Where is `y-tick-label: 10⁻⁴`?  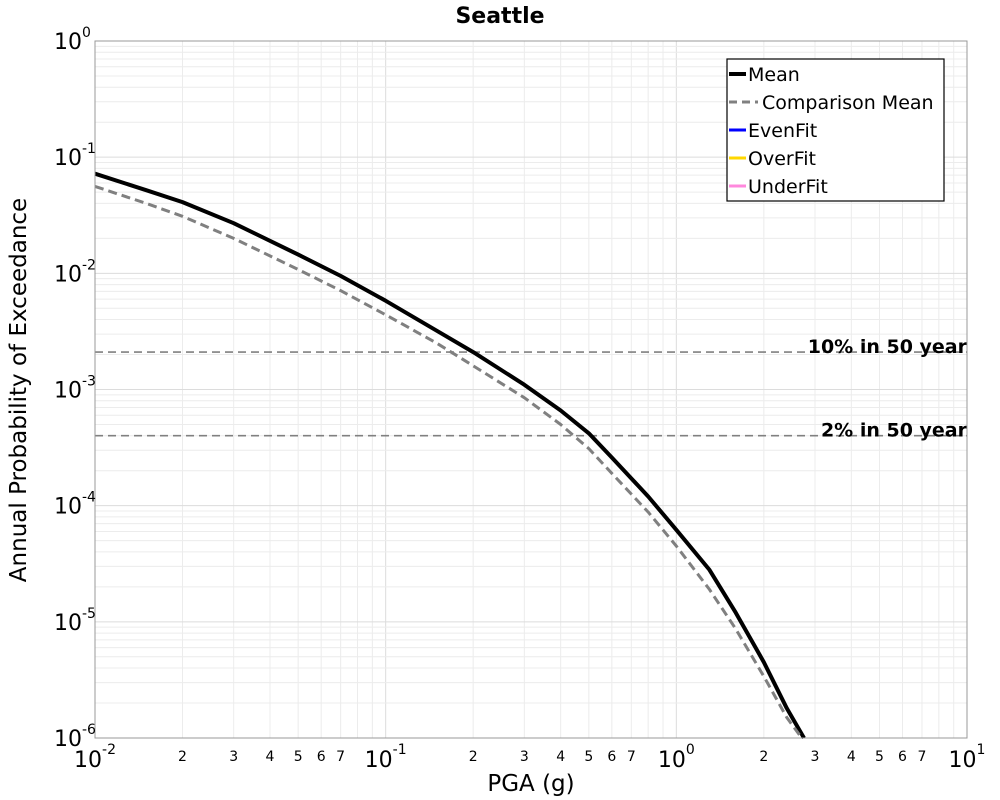
y-tick-label: 10⁻⁴ is located at coordinates (75, 505).